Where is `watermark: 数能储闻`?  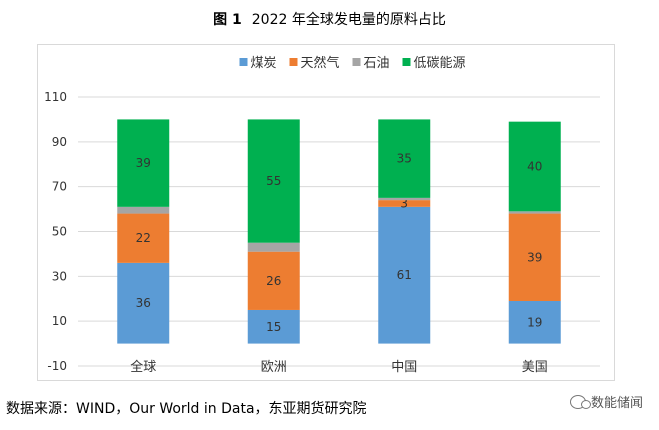
watermark: 数能储闻 is located at coordinates (606, 401).